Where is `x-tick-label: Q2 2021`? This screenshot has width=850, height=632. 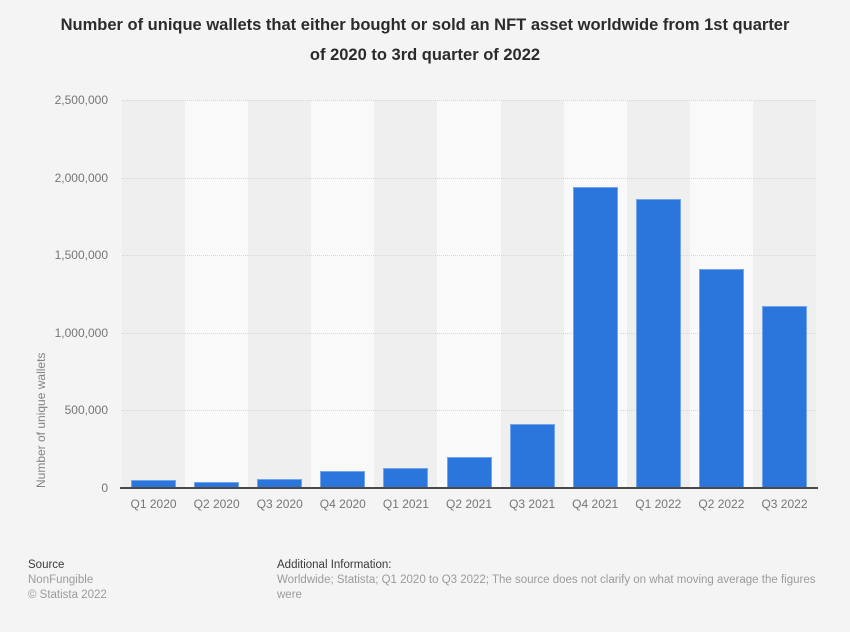 x-tick-label: Q2 2021 is located at coordinates (469, 504).